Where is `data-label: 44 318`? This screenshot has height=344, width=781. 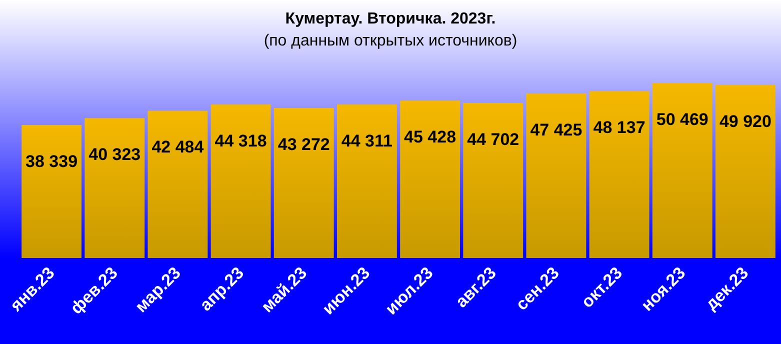
data-label: 44 318 is located at coordinates (240, 140).